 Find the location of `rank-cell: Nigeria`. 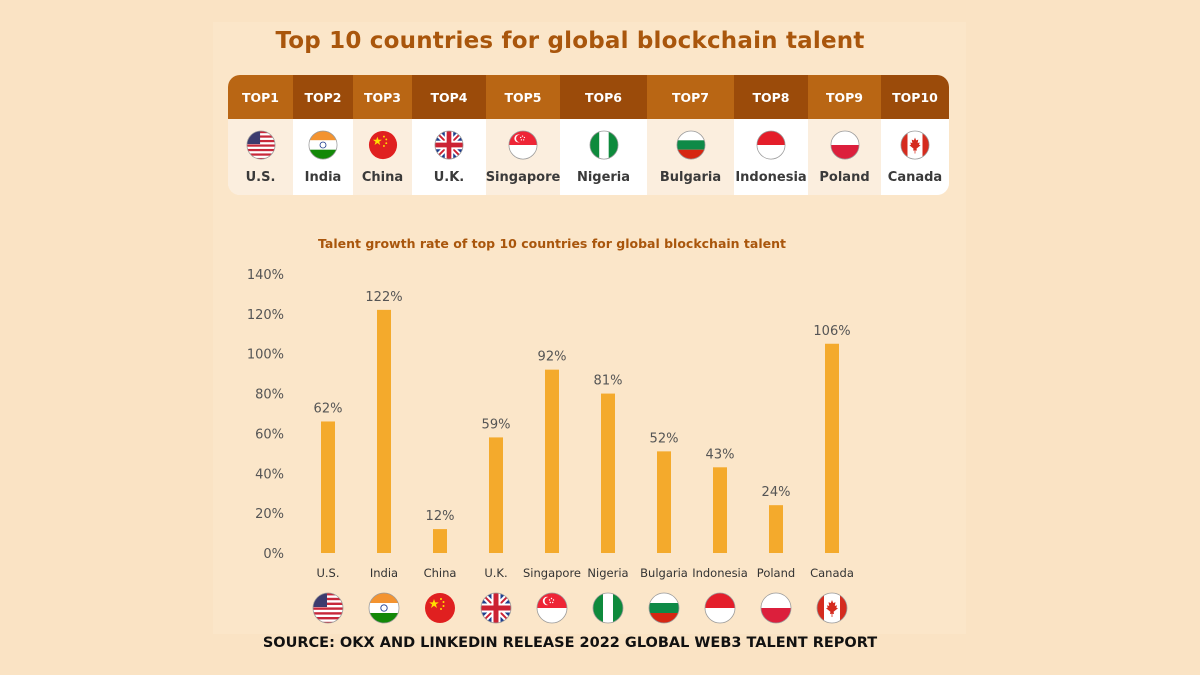

rank-cell: Nigeria is located at coordinates (603, 157).